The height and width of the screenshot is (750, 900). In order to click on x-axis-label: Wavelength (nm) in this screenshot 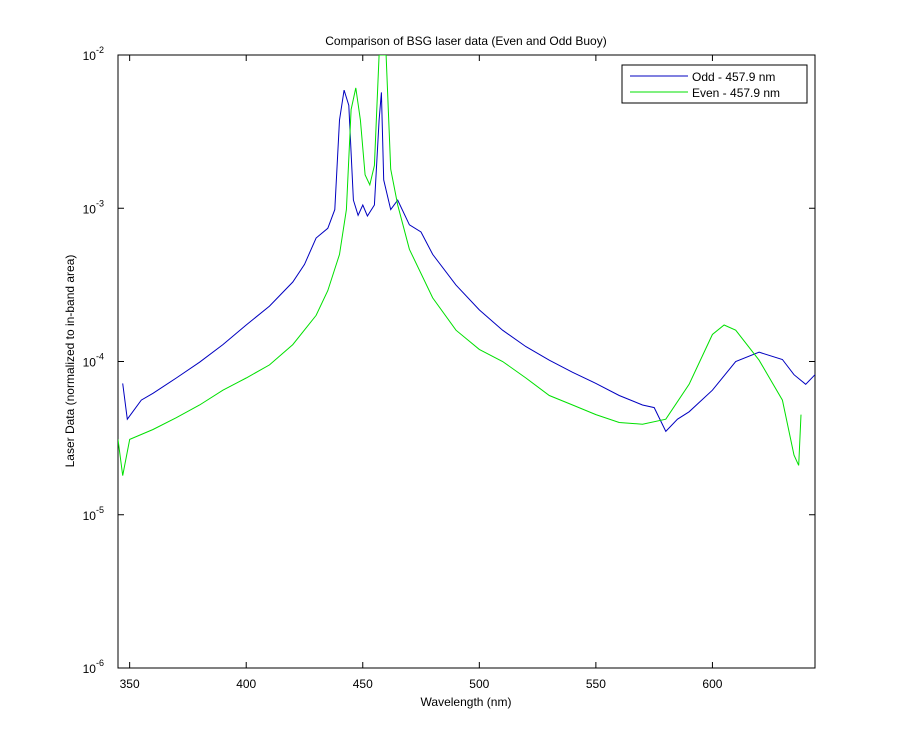, I will do `click(466, 702)`.